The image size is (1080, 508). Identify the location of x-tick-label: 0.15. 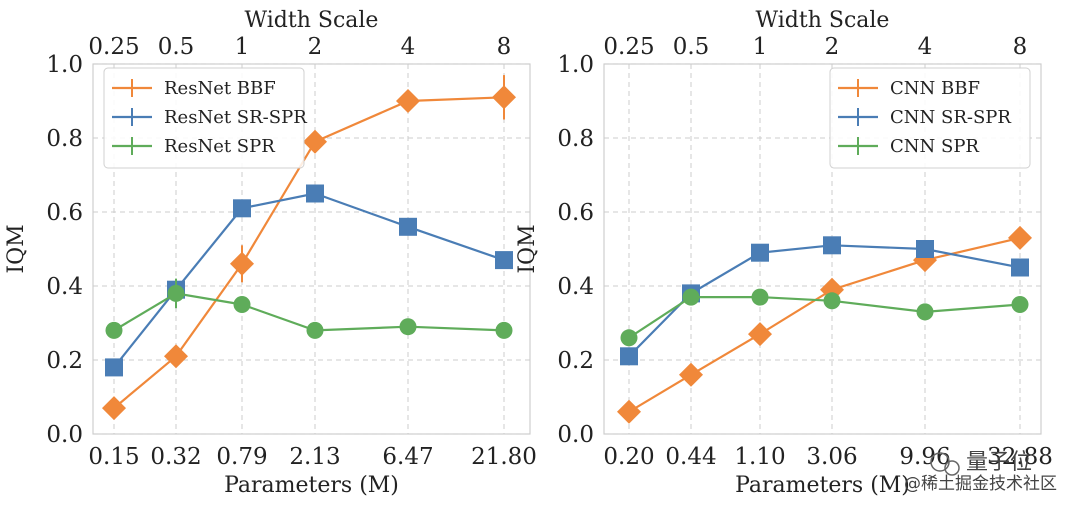
(113, 457).